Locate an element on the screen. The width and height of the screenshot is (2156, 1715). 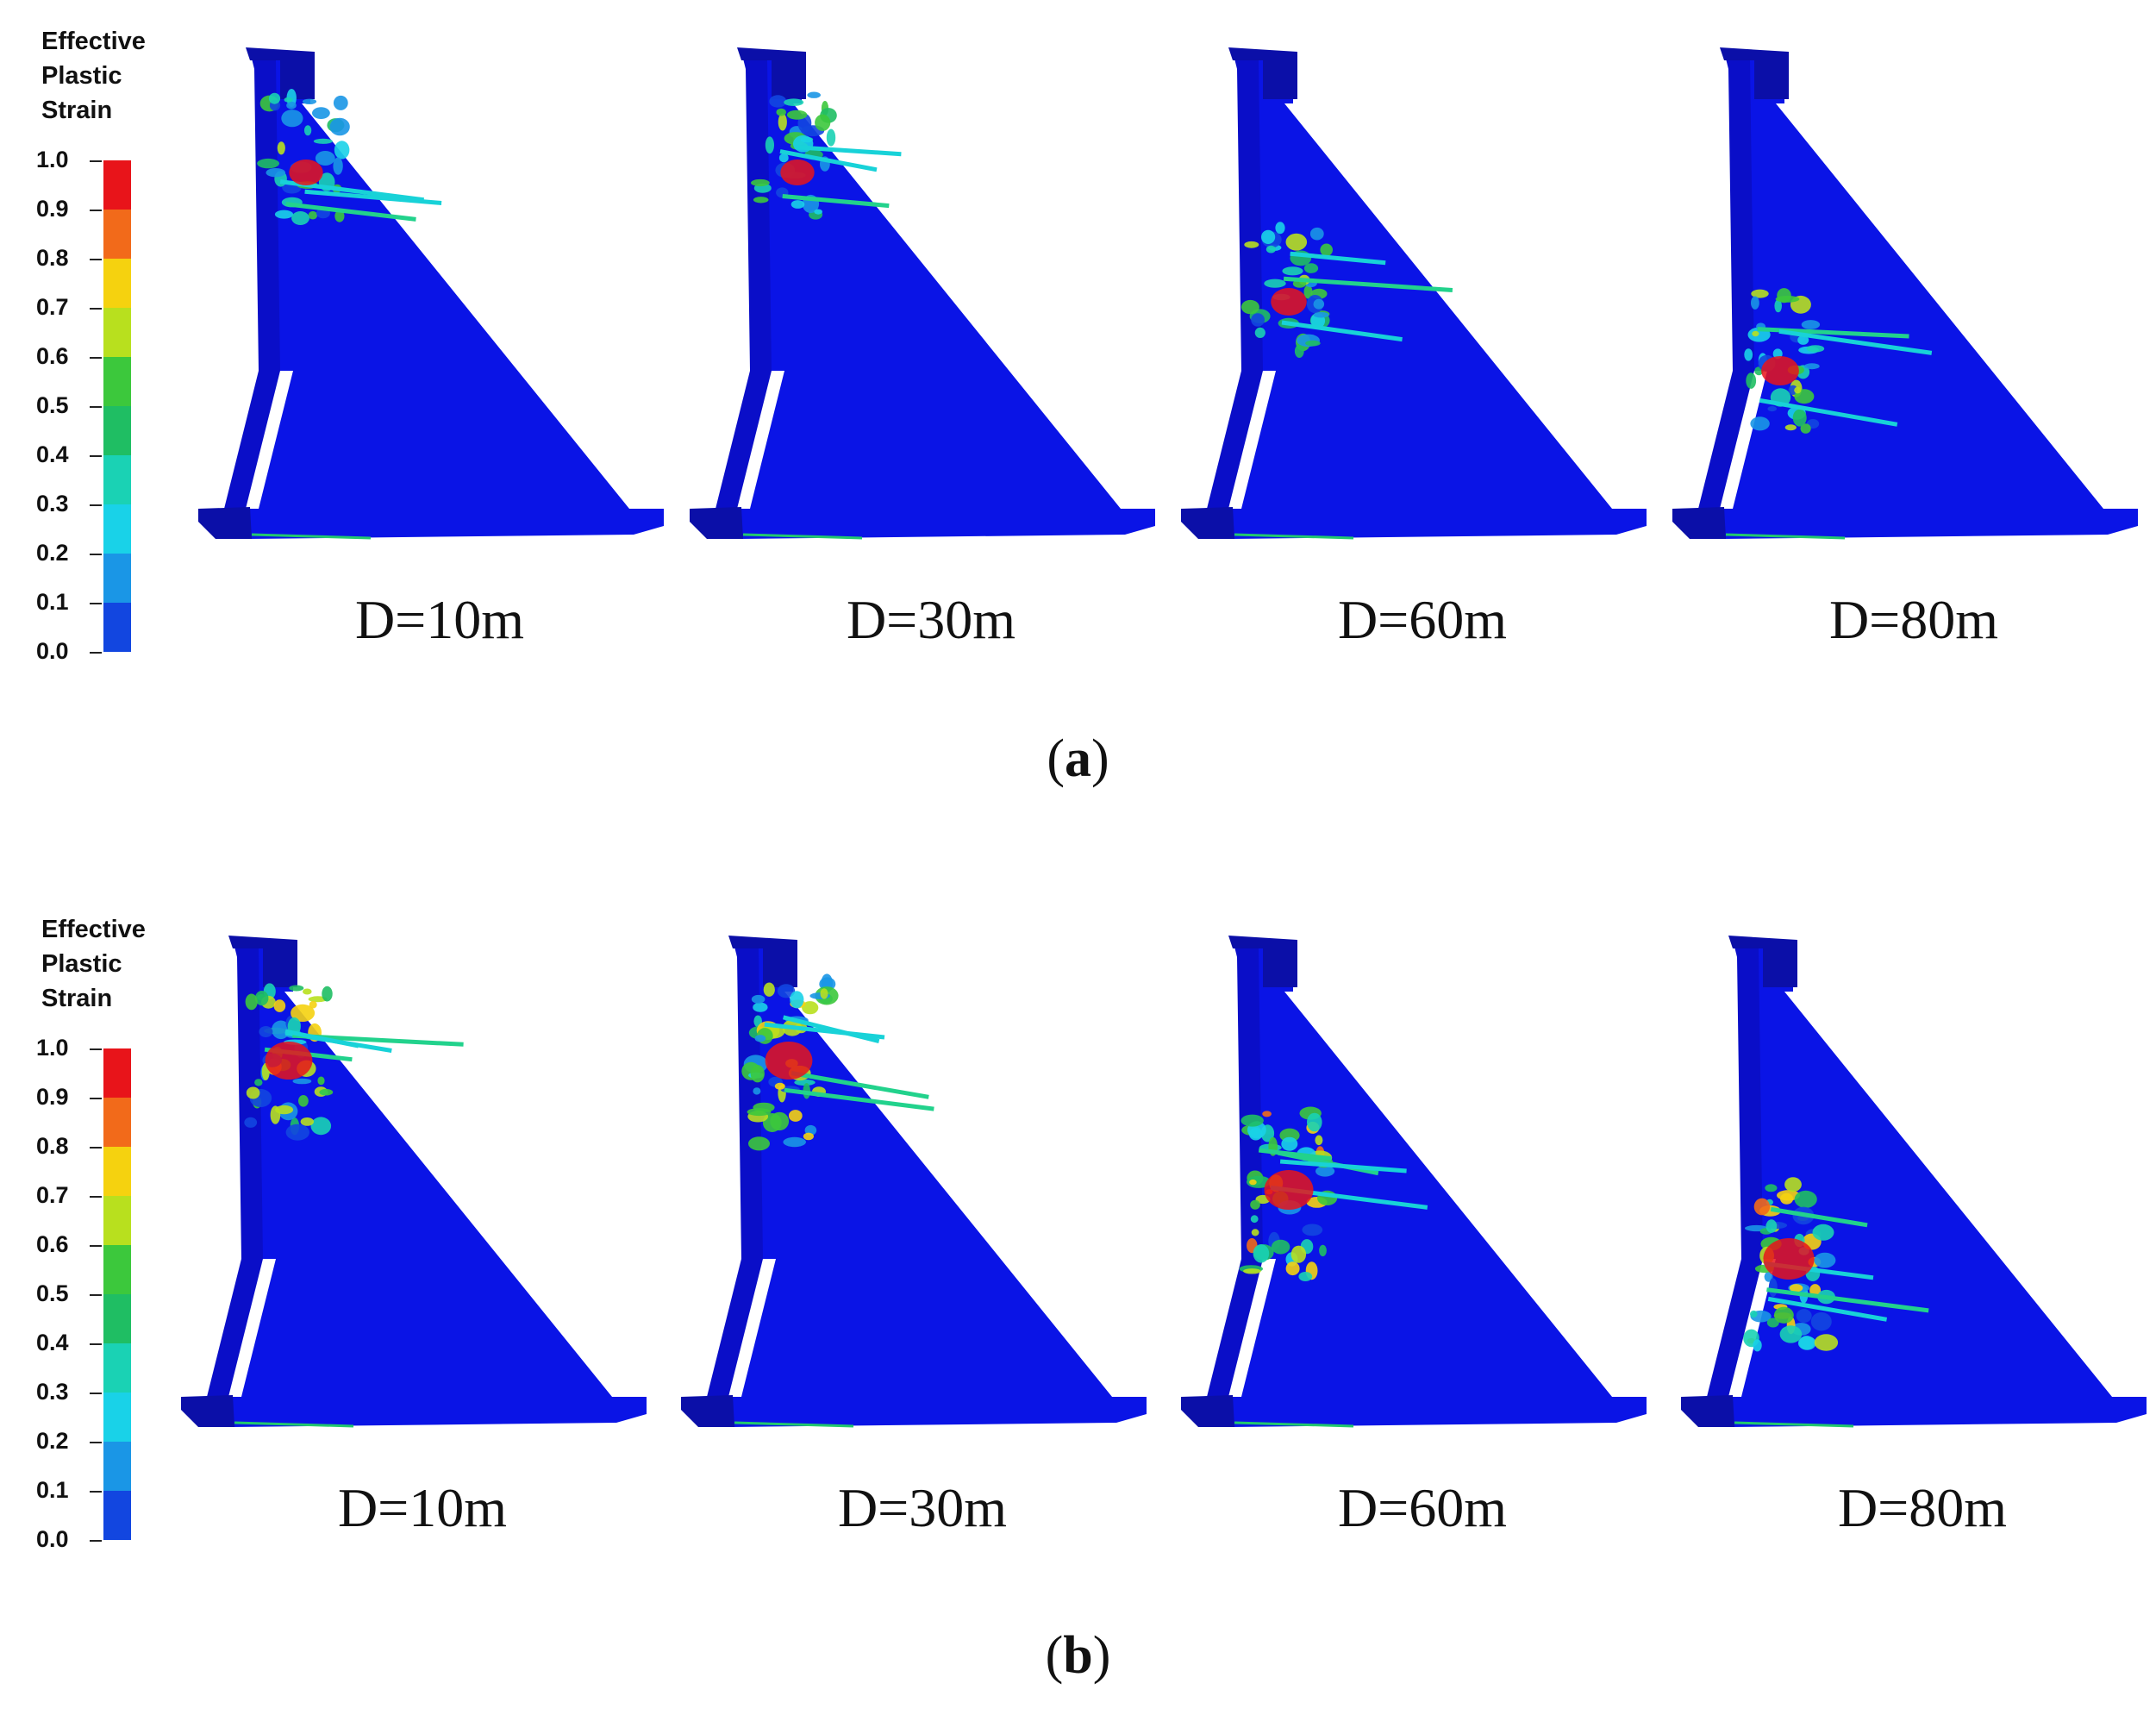
legend-tick-label: 0.2 is located at coordinates (52, 1441).